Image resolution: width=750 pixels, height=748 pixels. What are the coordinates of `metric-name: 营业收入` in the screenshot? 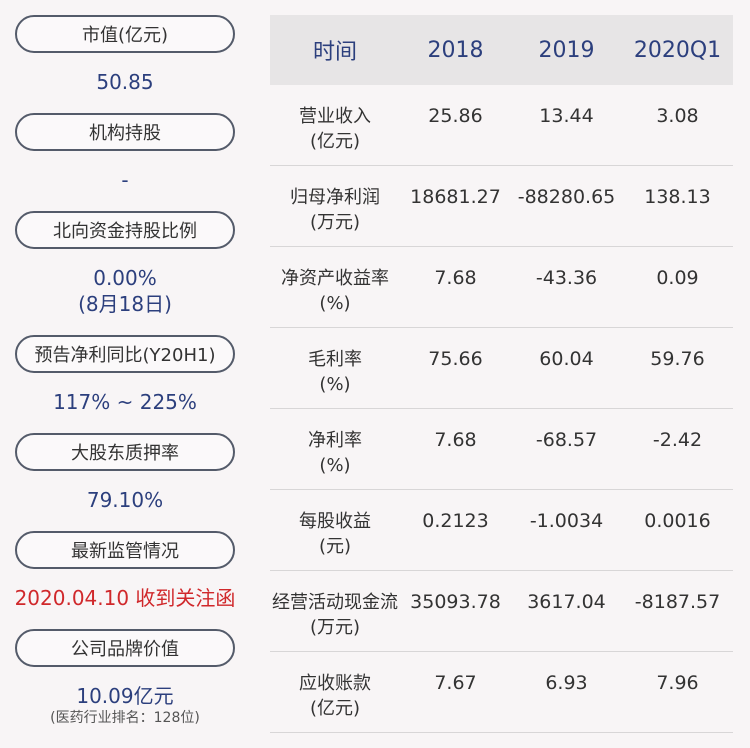 It's located at (335, 116).